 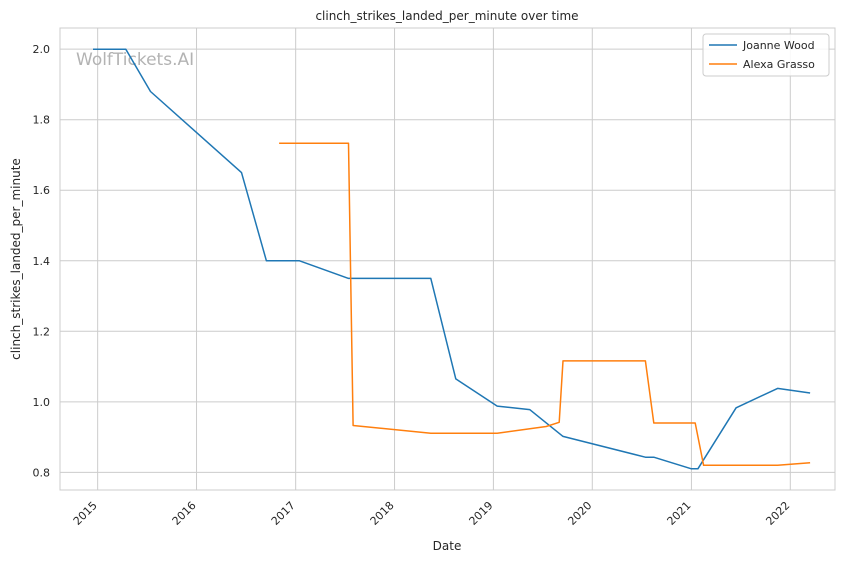 What do you see at coordinates (283, 513) in the screenshot?
I see `x-tick-label: 2017` at bounding box center [283, 513].